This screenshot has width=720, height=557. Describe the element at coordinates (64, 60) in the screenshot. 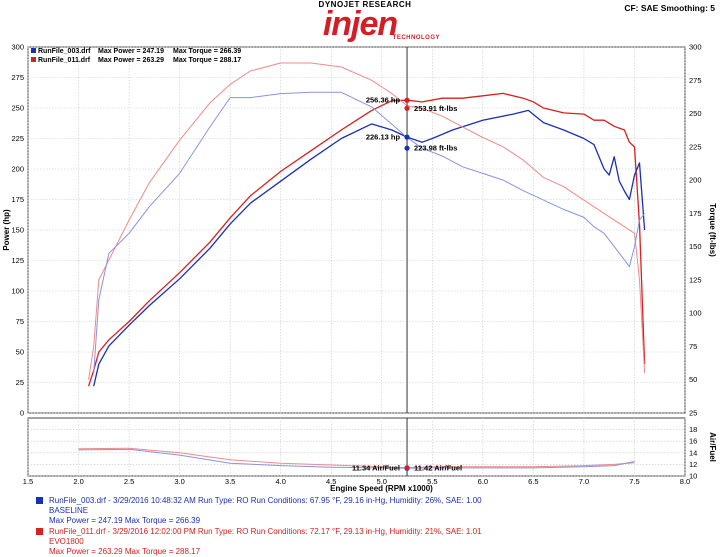

I see `legend-file-label: RunFile_011.drf` at that location.